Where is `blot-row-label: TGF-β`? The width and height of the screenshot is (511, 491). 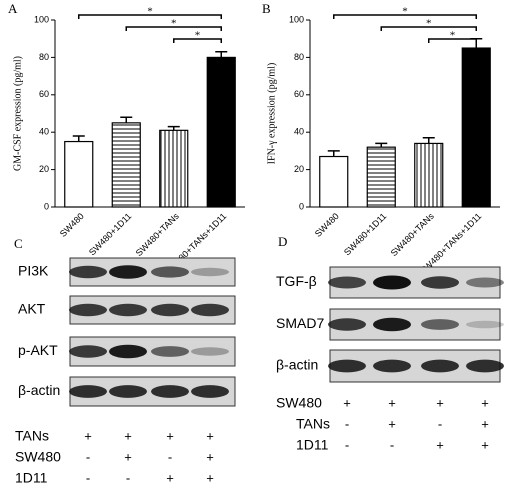 blot-row-label: TGF-β is located at coordinates (296, 281).